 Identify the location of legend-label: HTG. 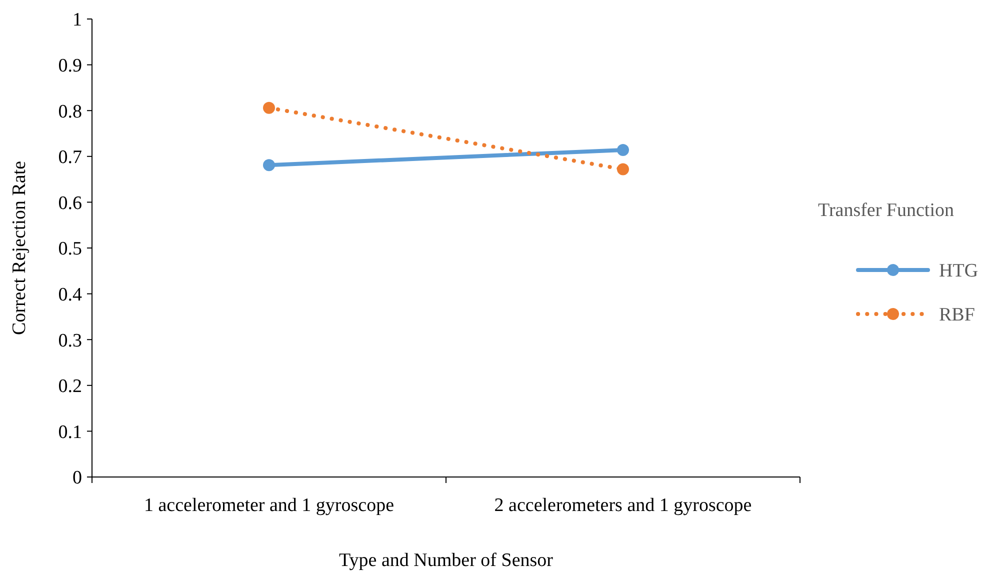
(958, 271).